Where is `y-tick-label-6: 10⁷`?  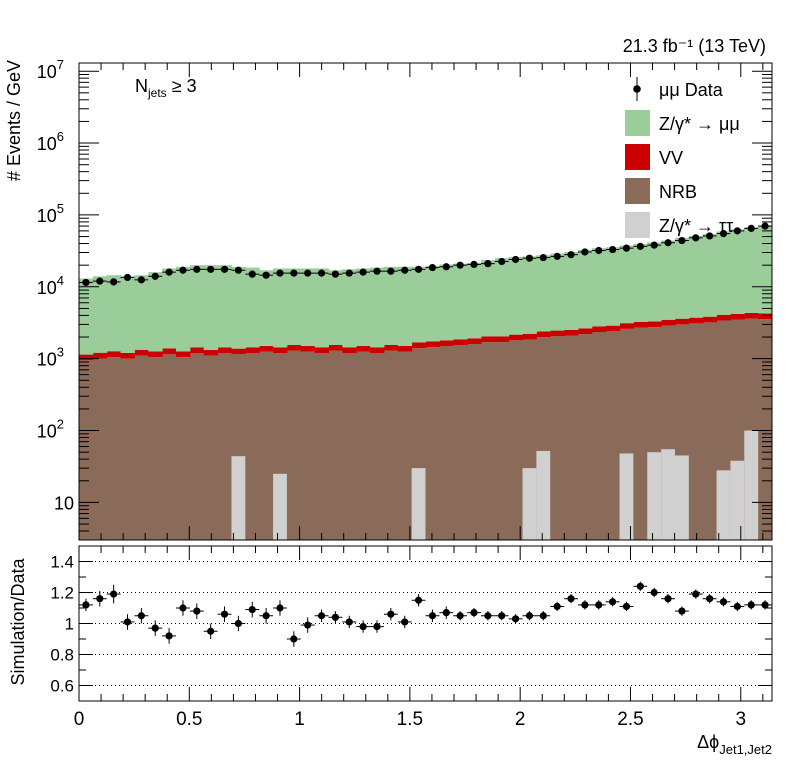 y-tick-label-6: 10⁷ is located at coordinates (50, 69).